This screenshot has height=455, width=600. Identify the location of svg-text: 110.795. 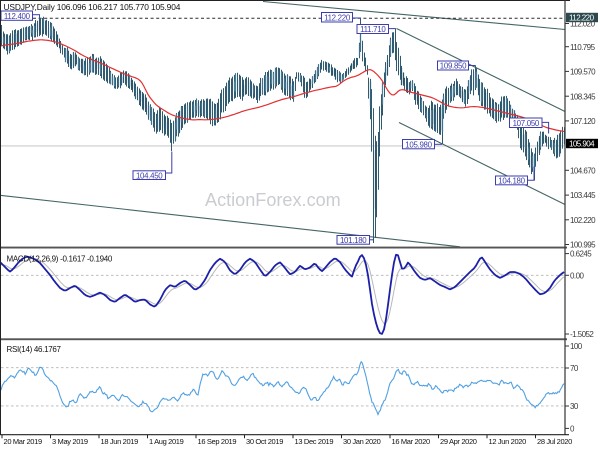
(583, 47).